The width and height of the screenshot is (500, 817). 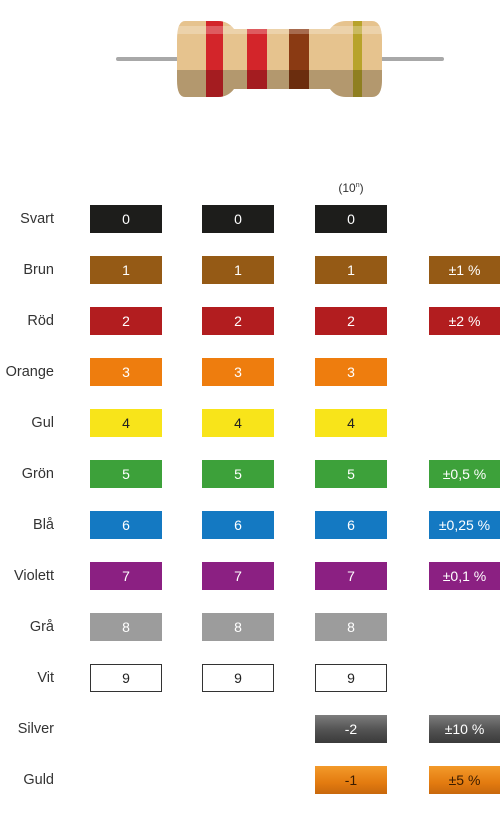 I want to click on second-digit-orange: 3, so click(x=238, y=372).